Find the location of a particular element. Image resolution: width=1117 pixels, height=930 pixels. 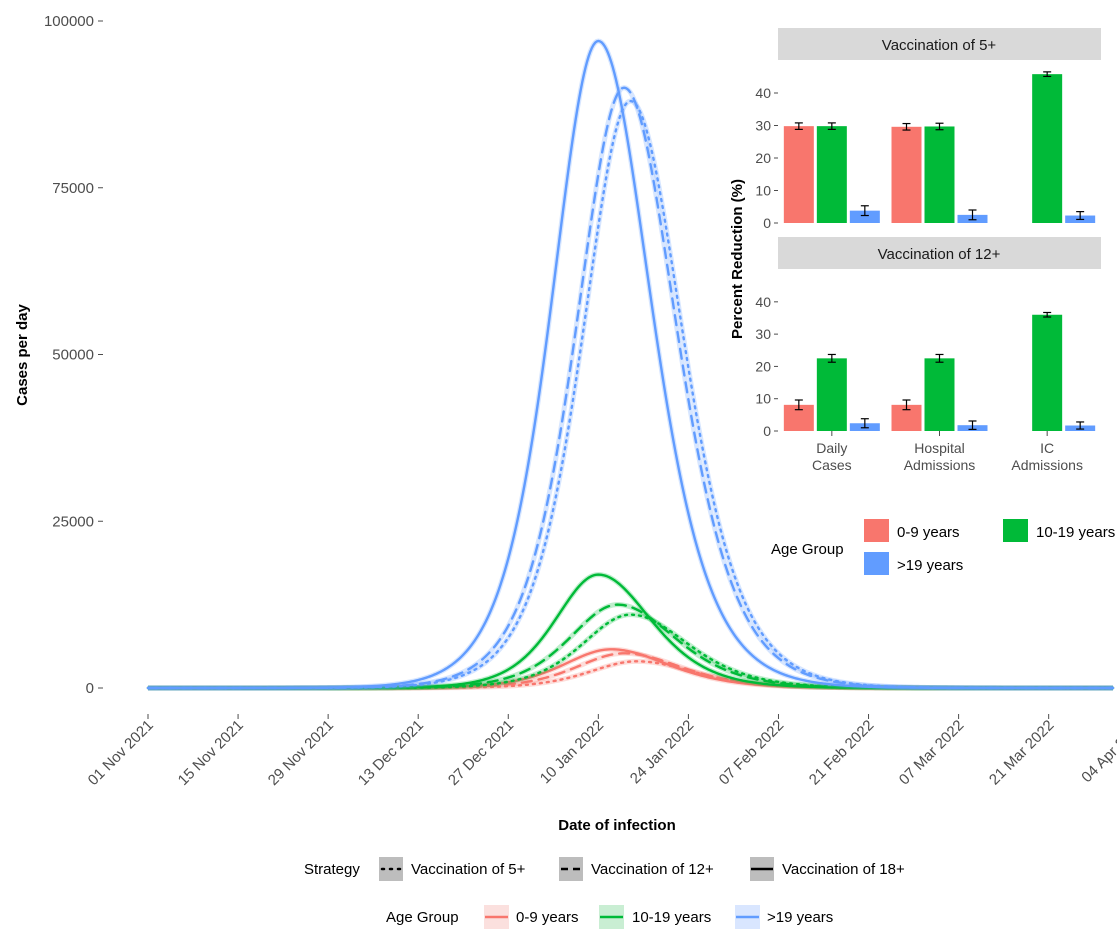

main-x-tick-label: 21 Feb 2022 is located at coordinates (842, 753).